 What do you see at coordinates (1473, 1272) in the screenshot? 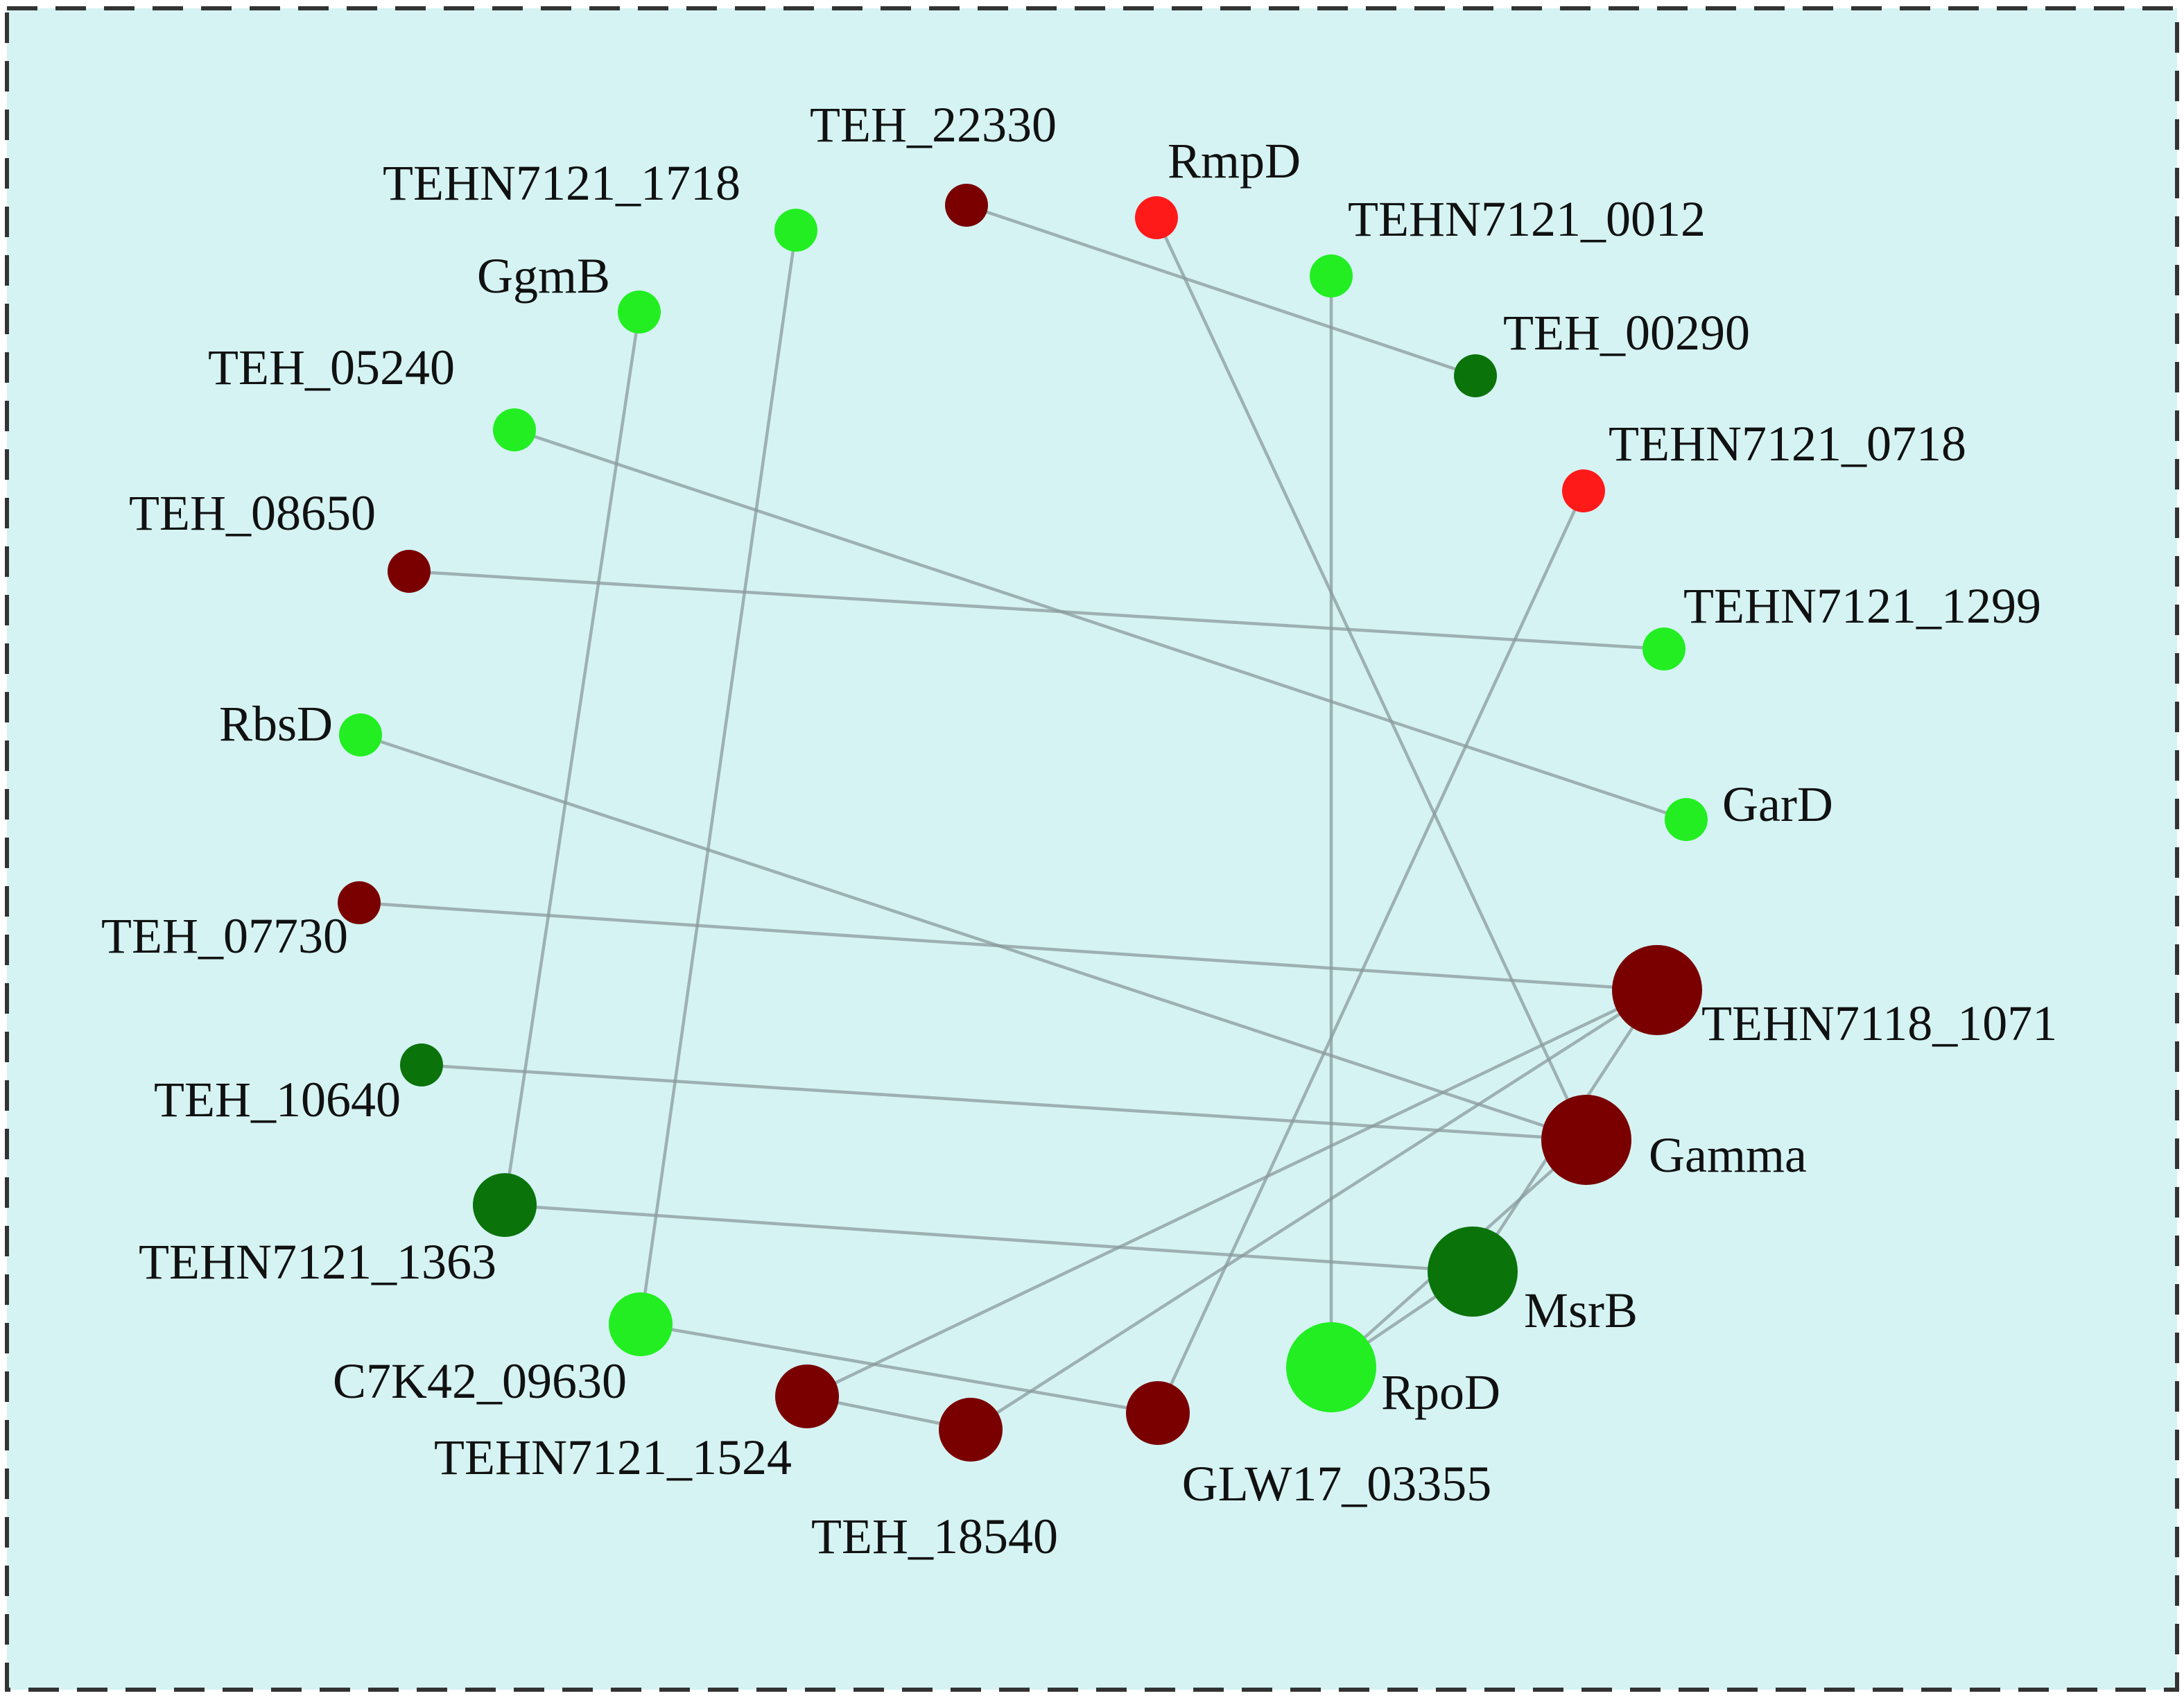
I see `node-msrb` at bounding box center [1473, 1272].